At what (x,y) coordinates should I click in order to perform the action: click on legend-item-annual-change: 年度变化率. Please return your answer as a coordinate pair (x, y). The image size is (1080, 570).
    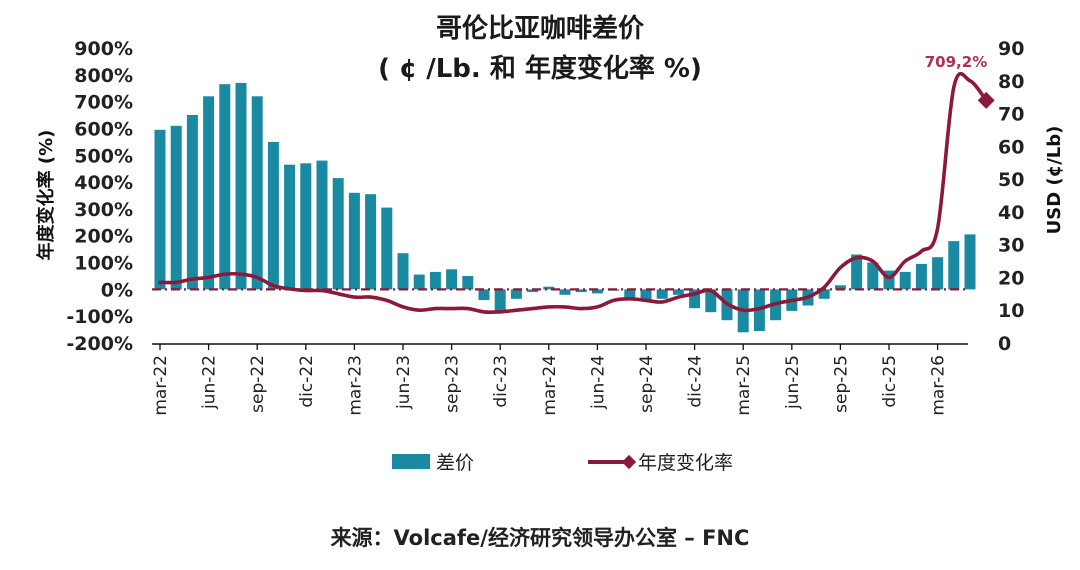
    Looking at the image, I should click on (660, 461).